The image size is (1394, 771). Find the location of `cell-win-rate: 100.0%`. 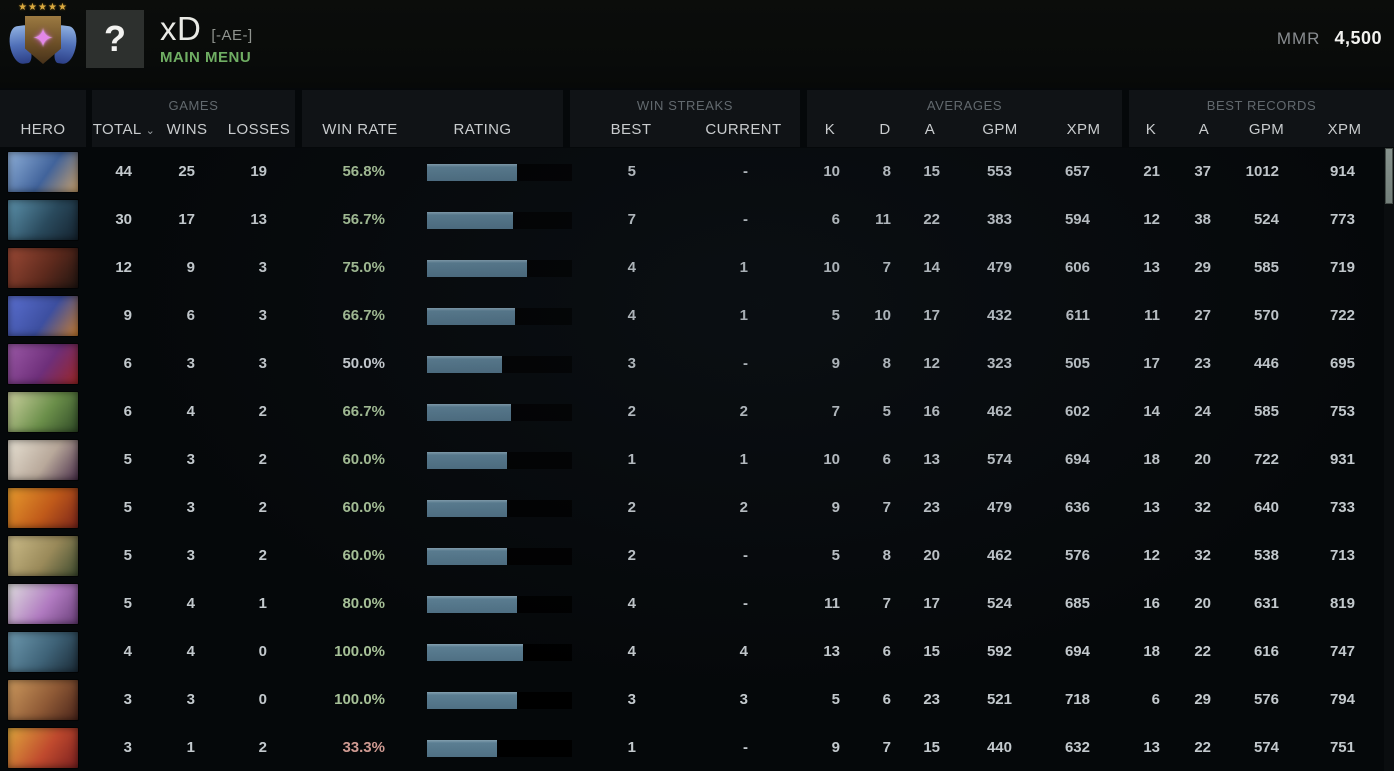

cell-win-rate: 100.0% is located at coordinates (359, 699).